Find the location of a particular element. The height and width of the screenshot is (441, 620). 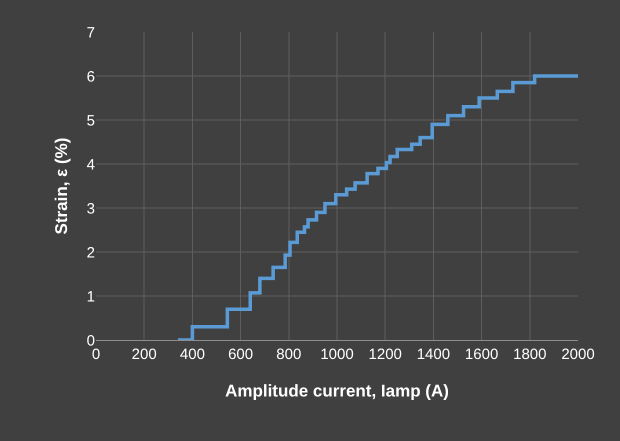

y-tick-label: 5 is located at coordinates (90, 121).